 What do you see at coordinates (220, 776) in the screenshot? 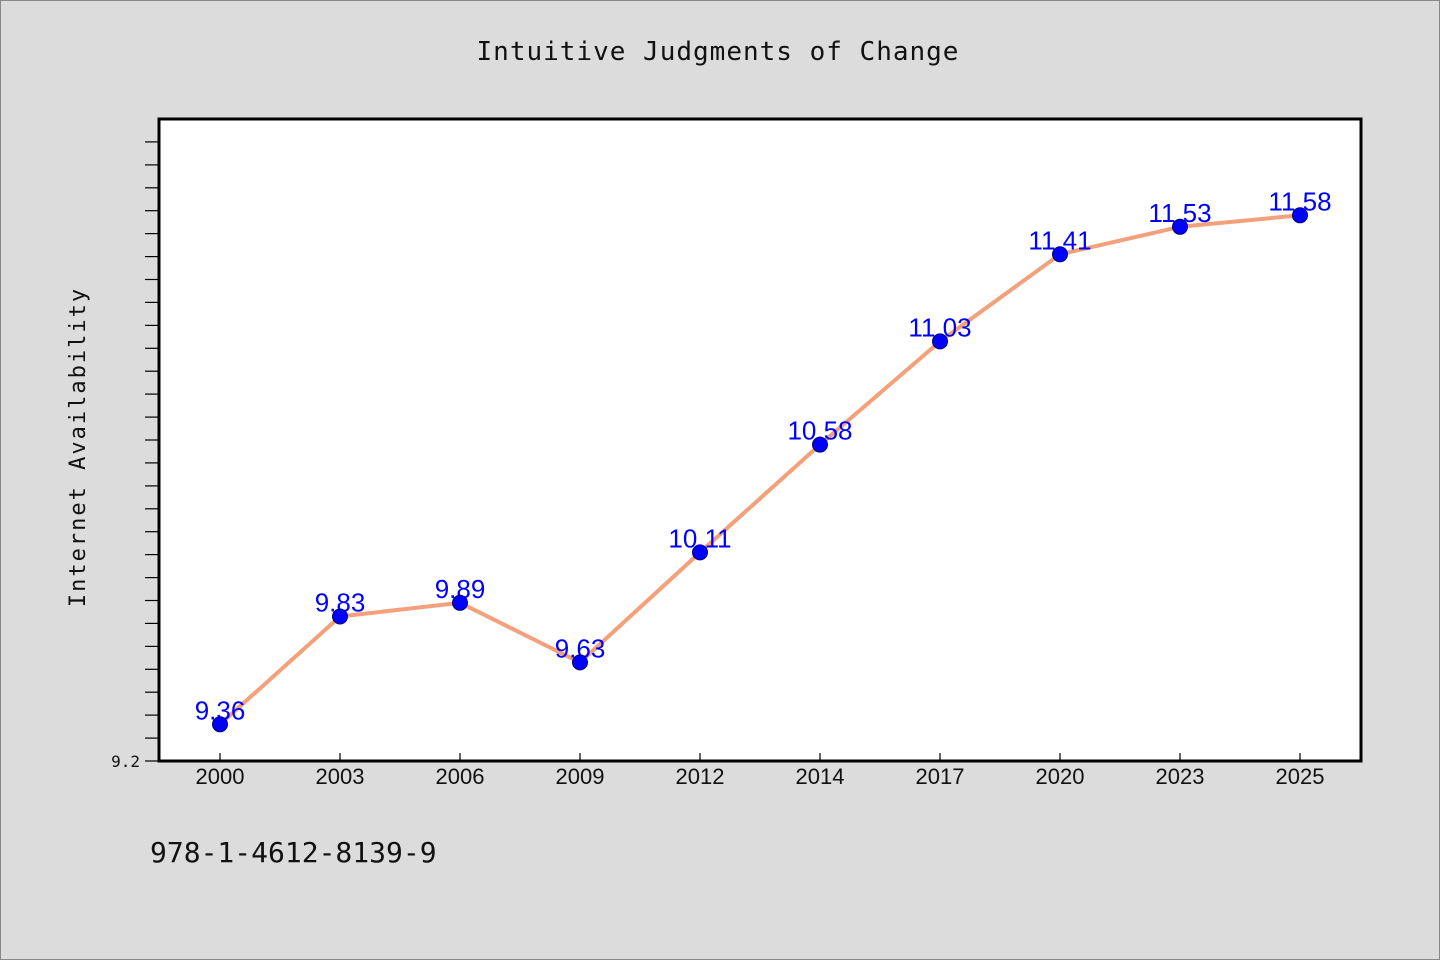
I see `x-tick-label: 2000` at bounding box center [220, 776].